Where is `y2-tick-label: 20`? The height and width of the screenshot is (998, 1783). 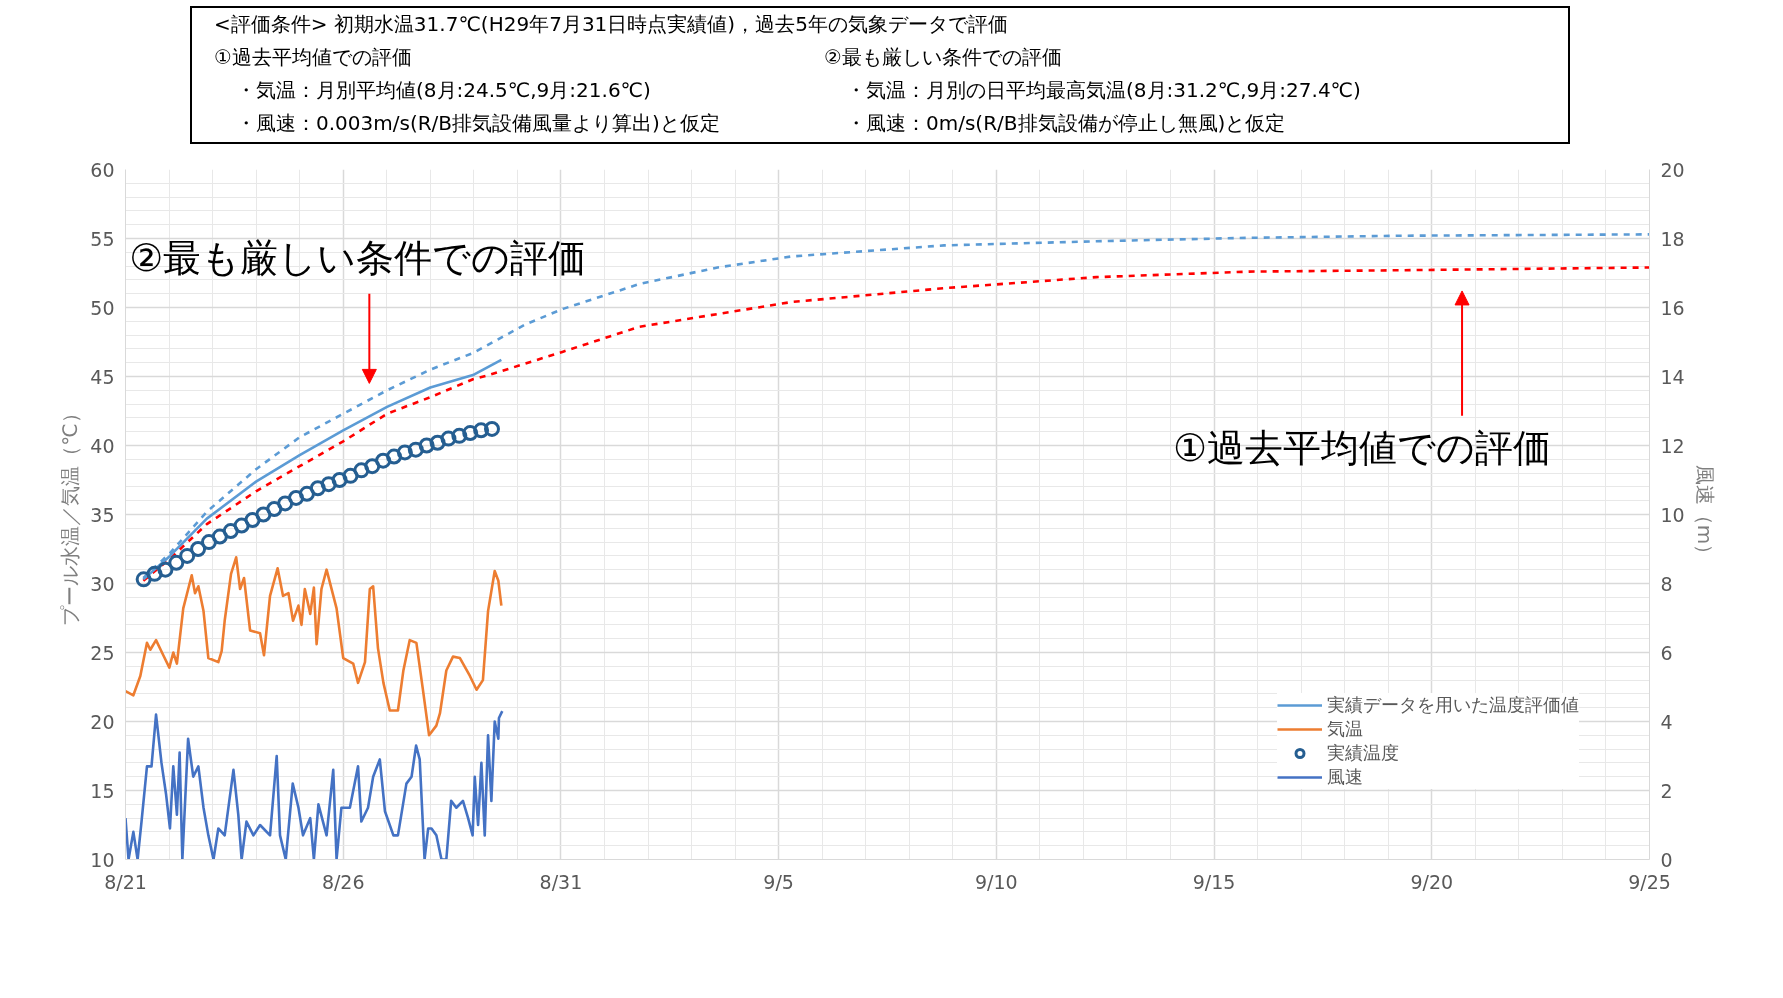
y2-tick-label: 20 is located at coordinates (1672, 169).